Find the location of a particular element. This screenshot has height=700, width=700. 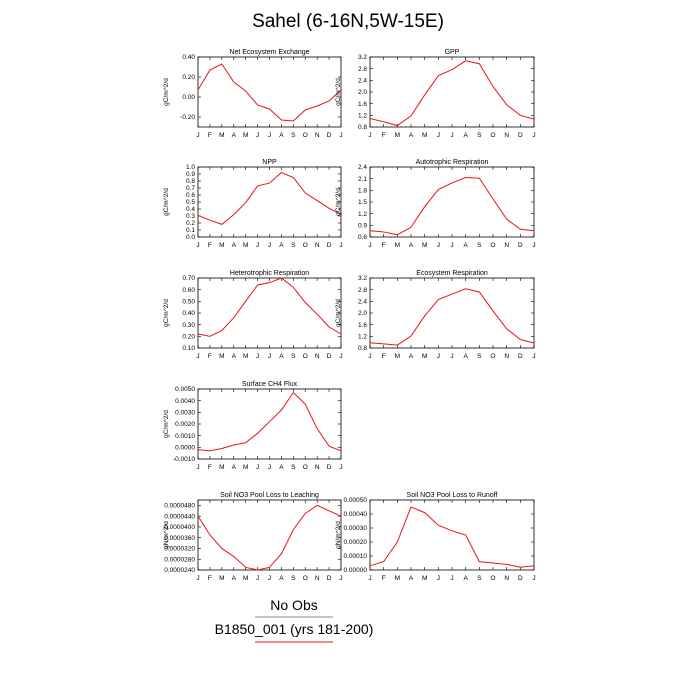

y-tick-label: 0.50 is located at coordinates (188, 302).